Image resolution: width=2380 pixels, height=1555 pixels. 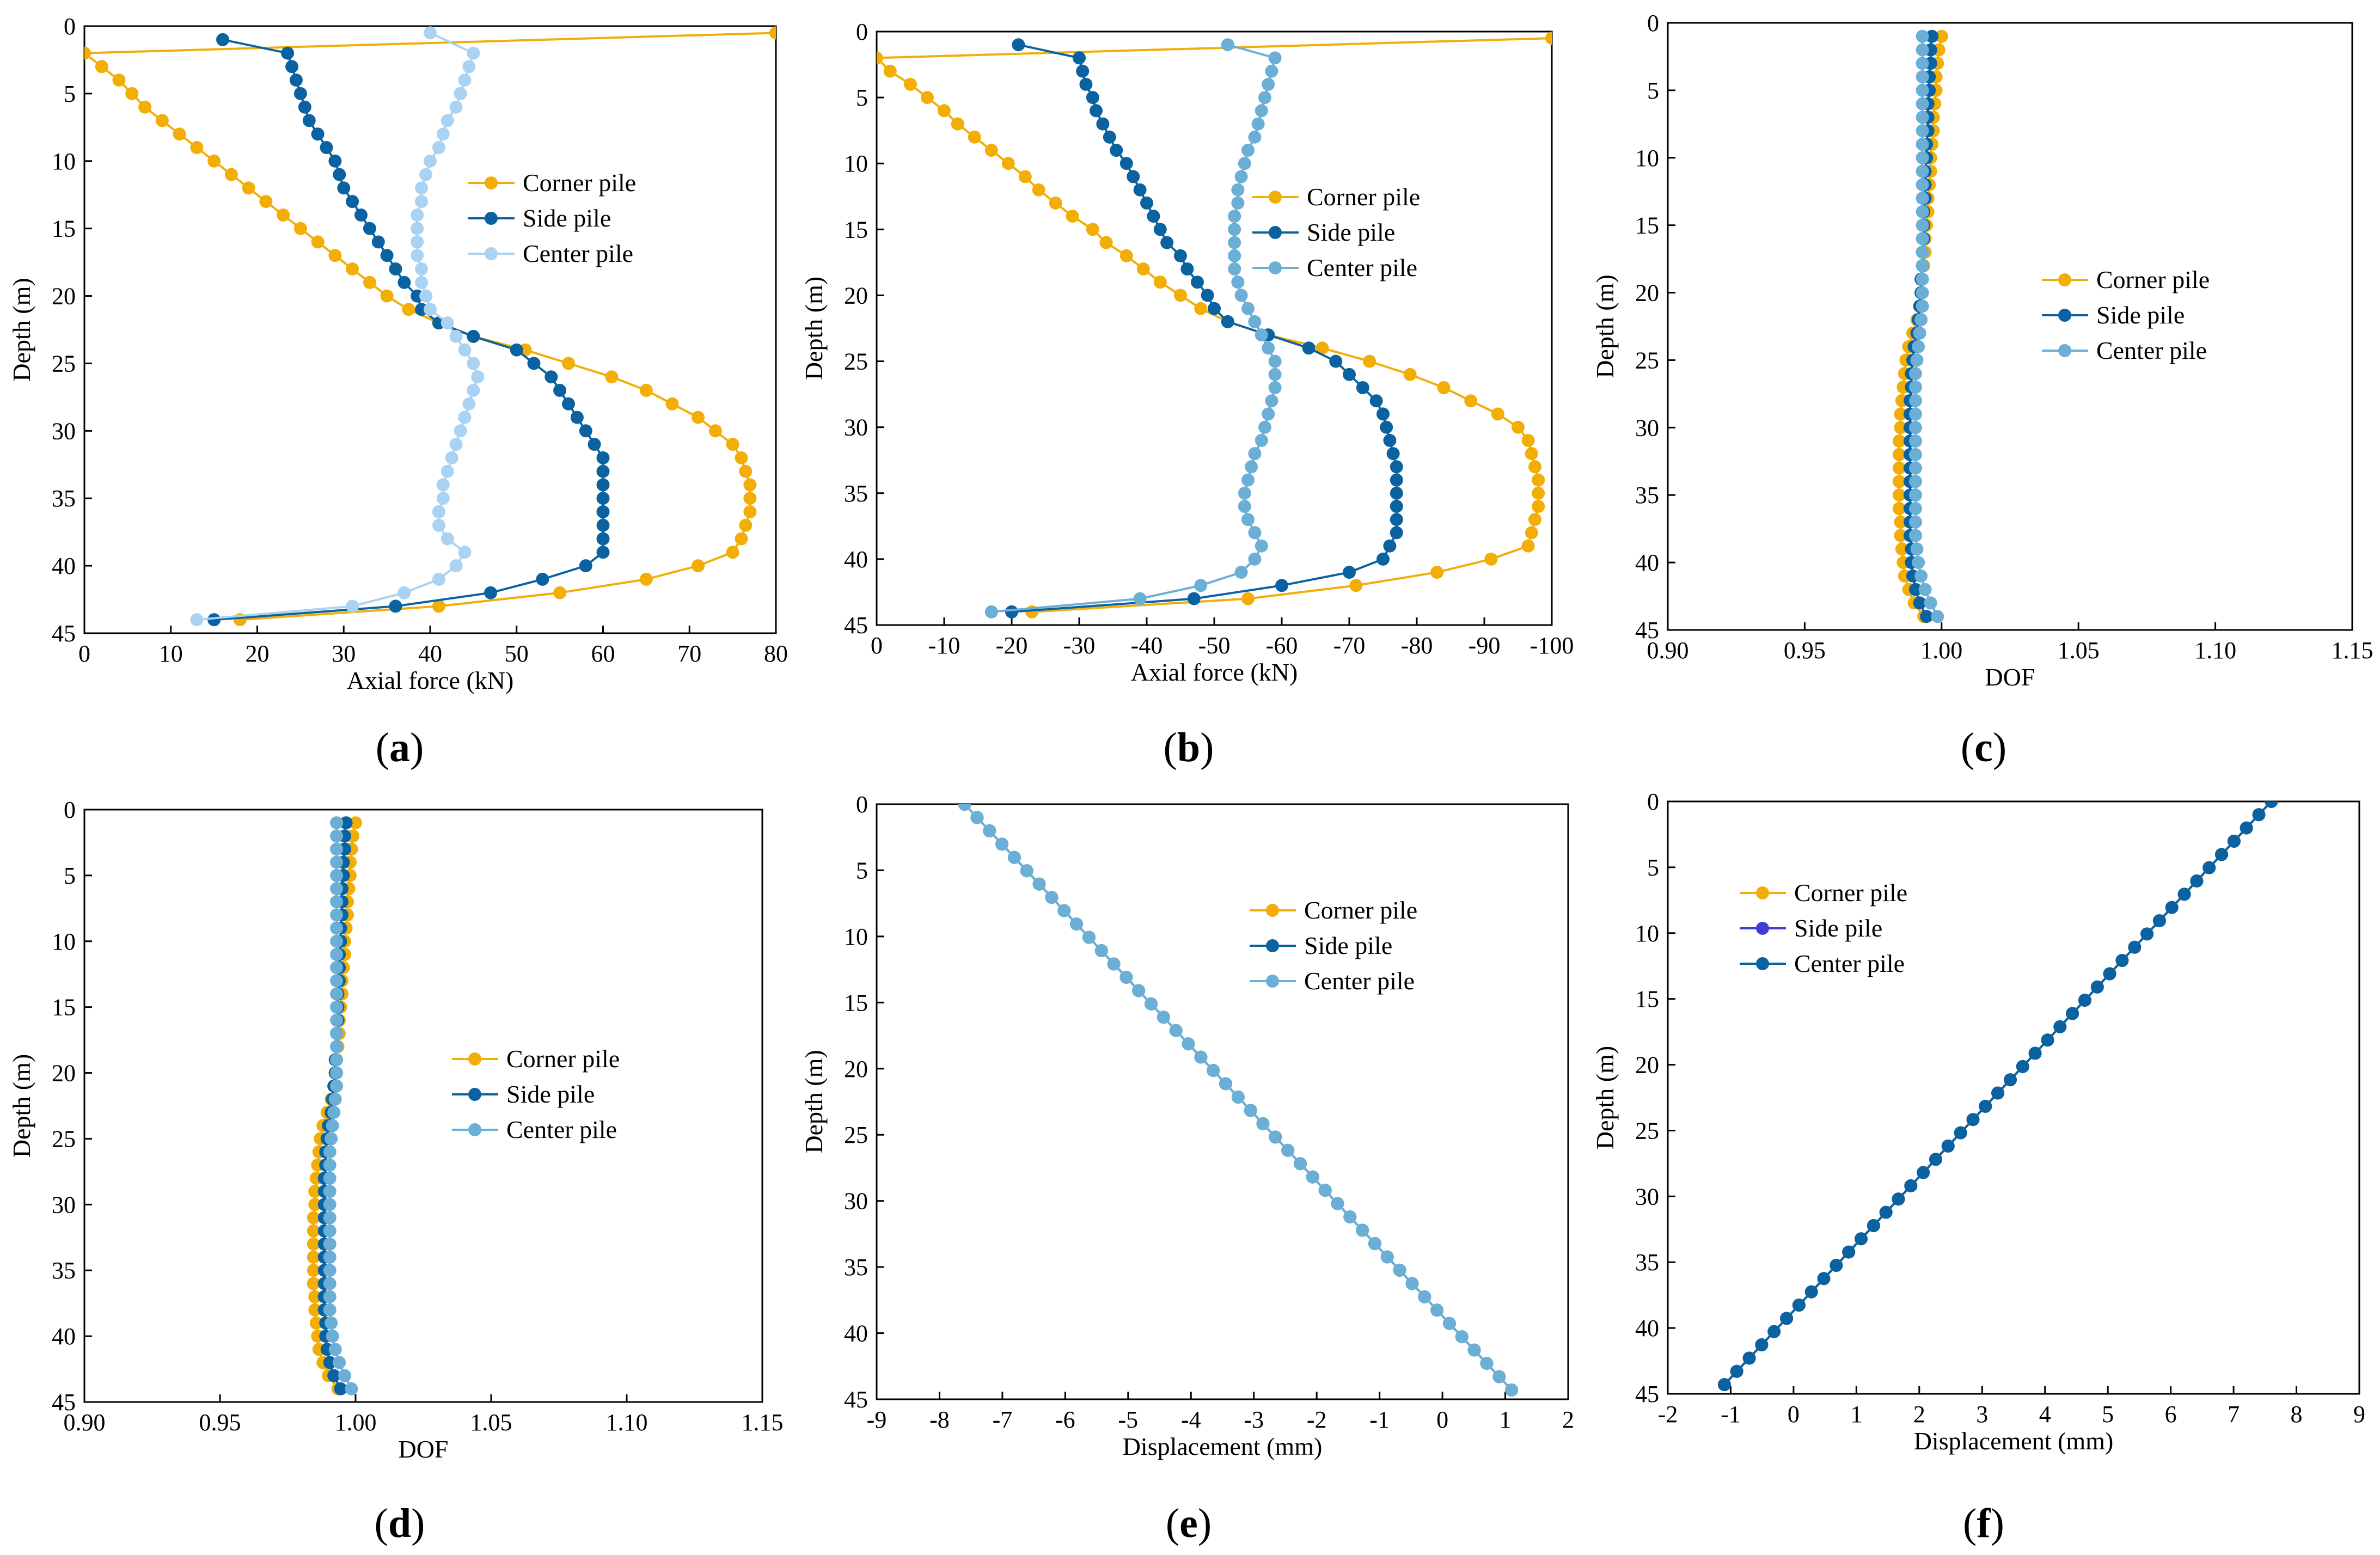 I want to click on y-tick-label: 25, so click(x=856, y=361).